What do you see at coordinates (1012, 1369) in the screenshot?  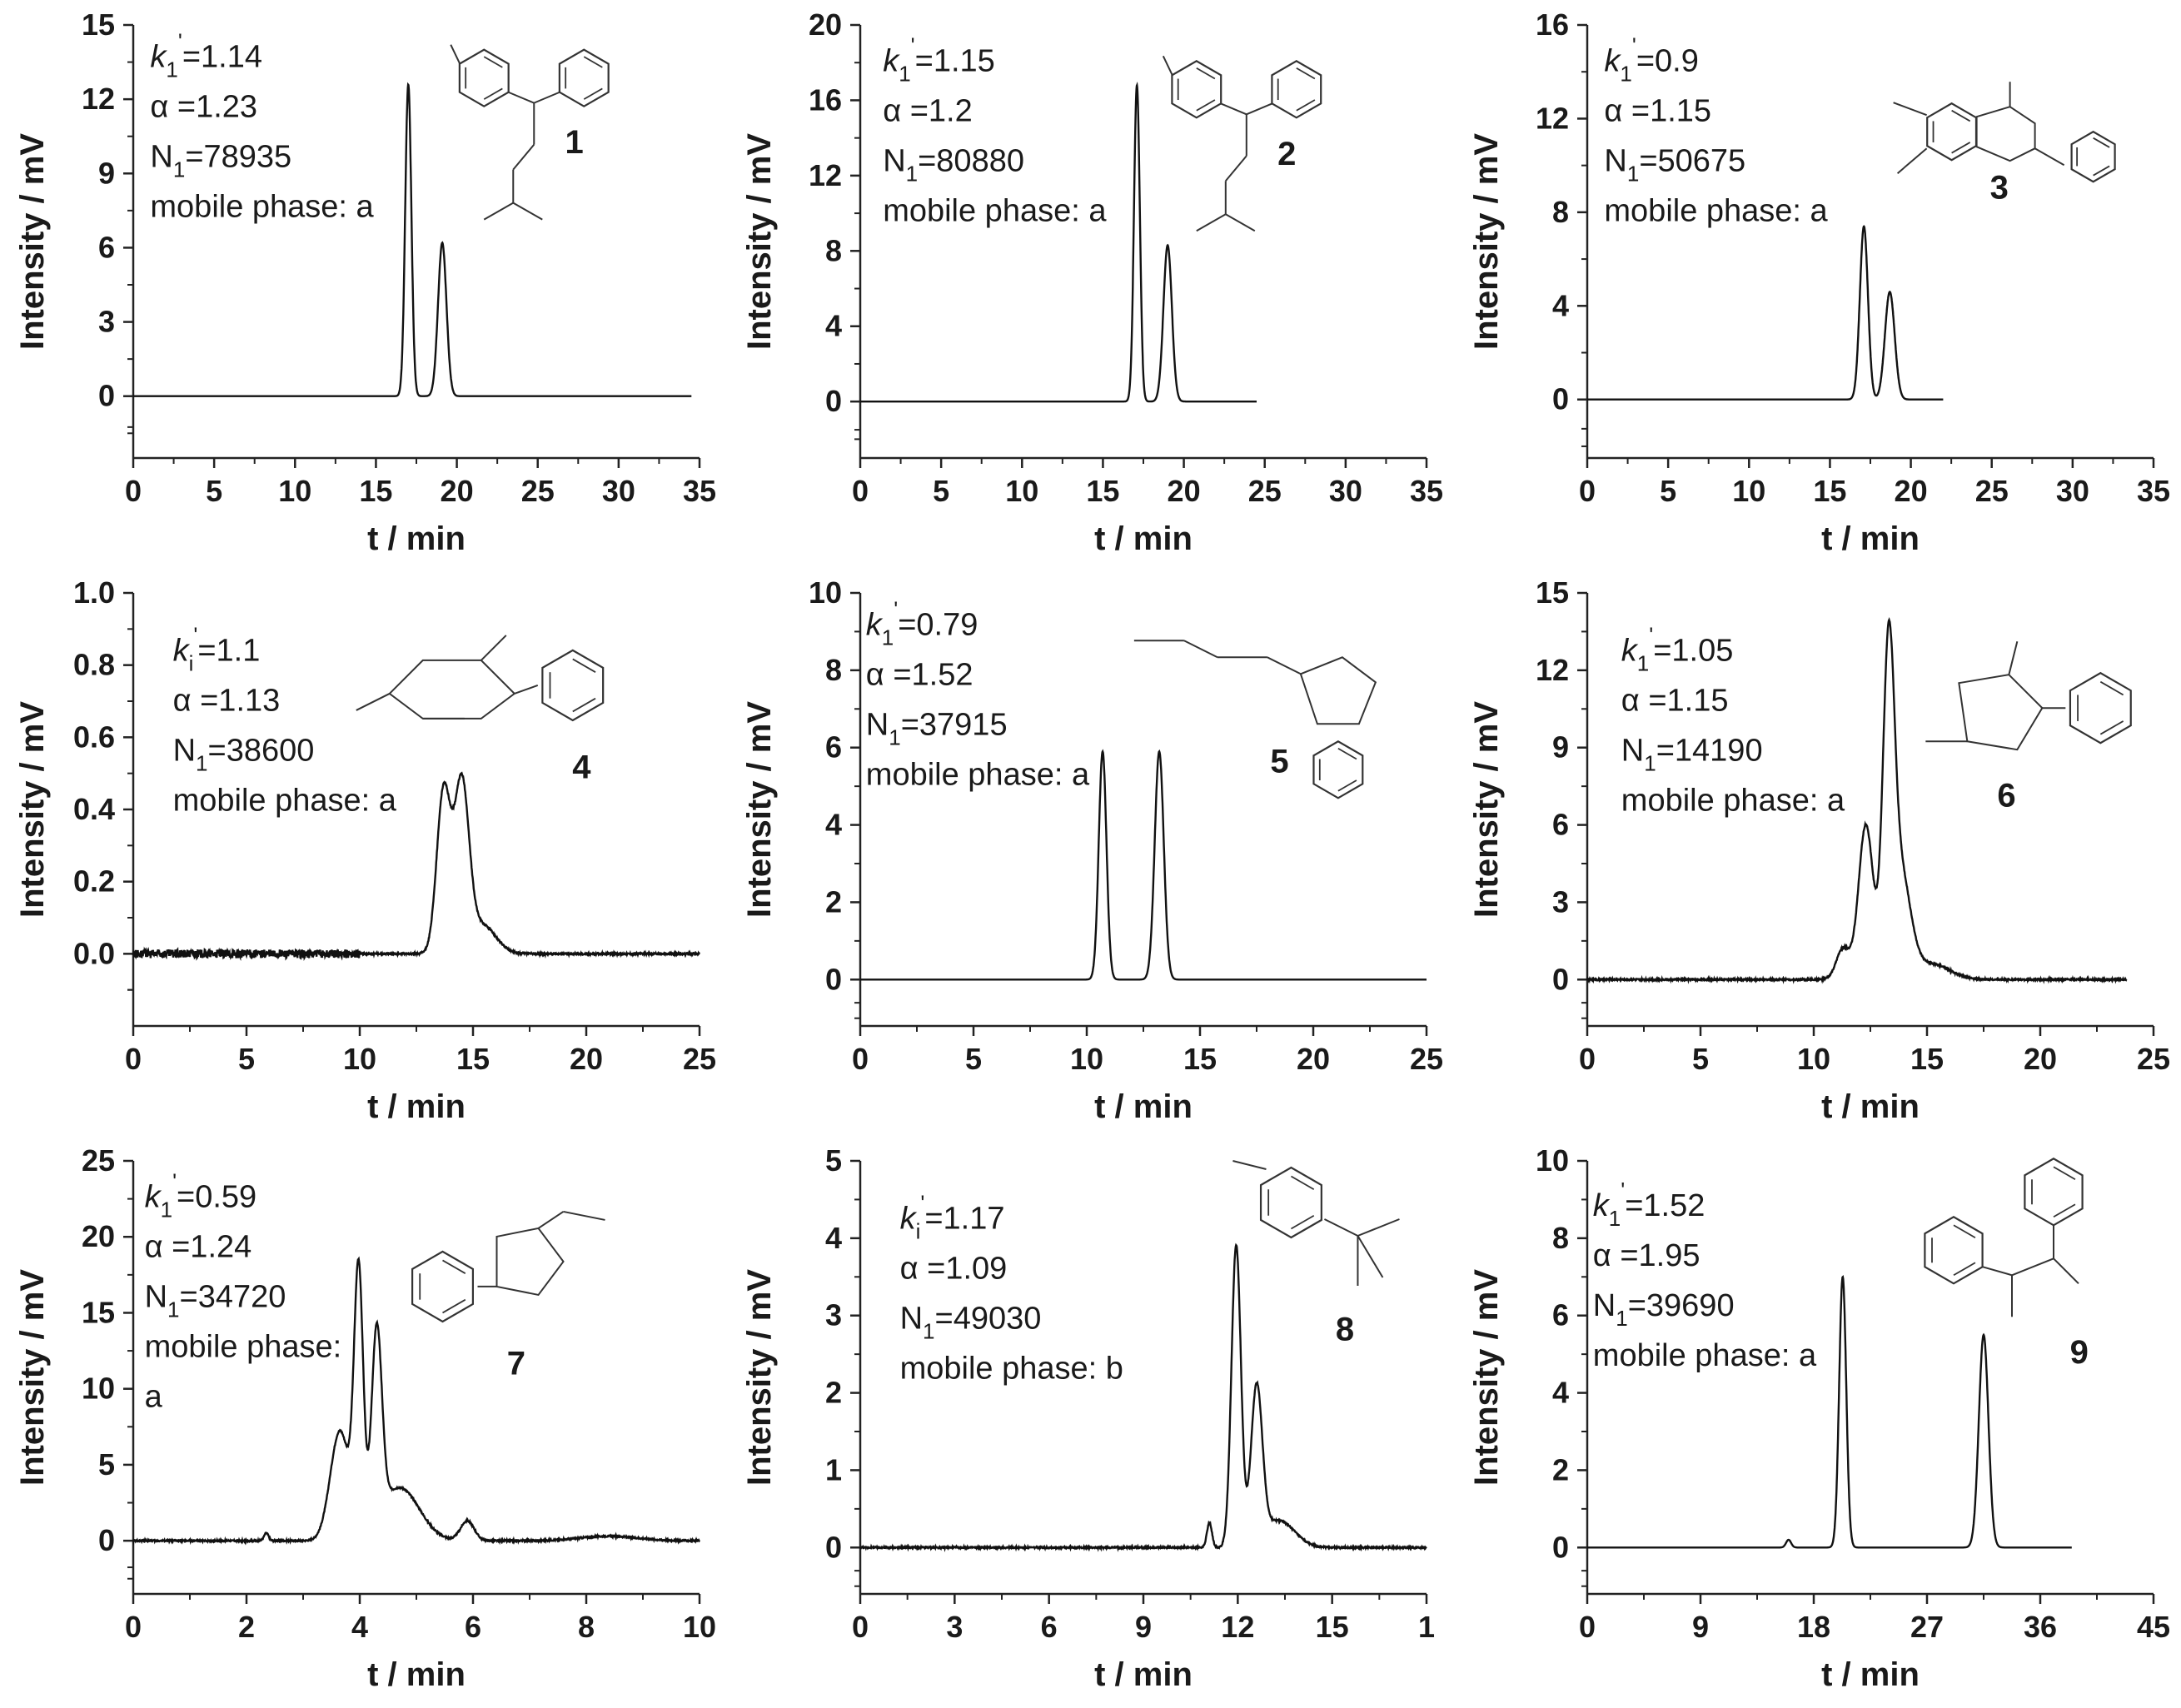 I see `annotation-line-4: mobile phase: b` at bounding box center [1012, 1369].